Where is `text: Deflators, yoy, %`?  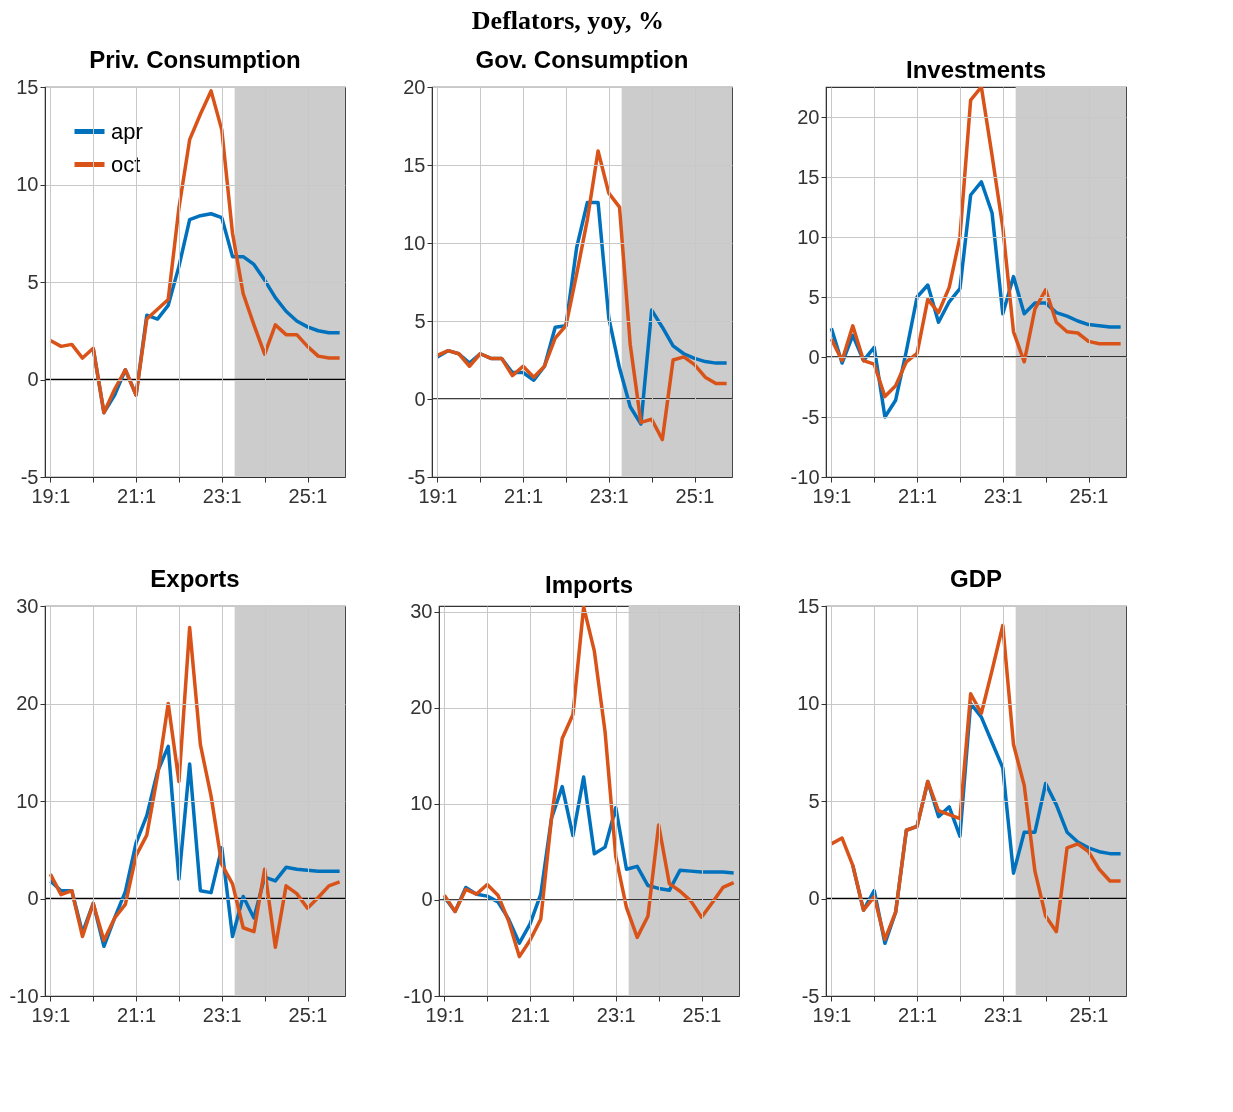 text: Deflators, yoy, % is located at coordinates (567, 21).